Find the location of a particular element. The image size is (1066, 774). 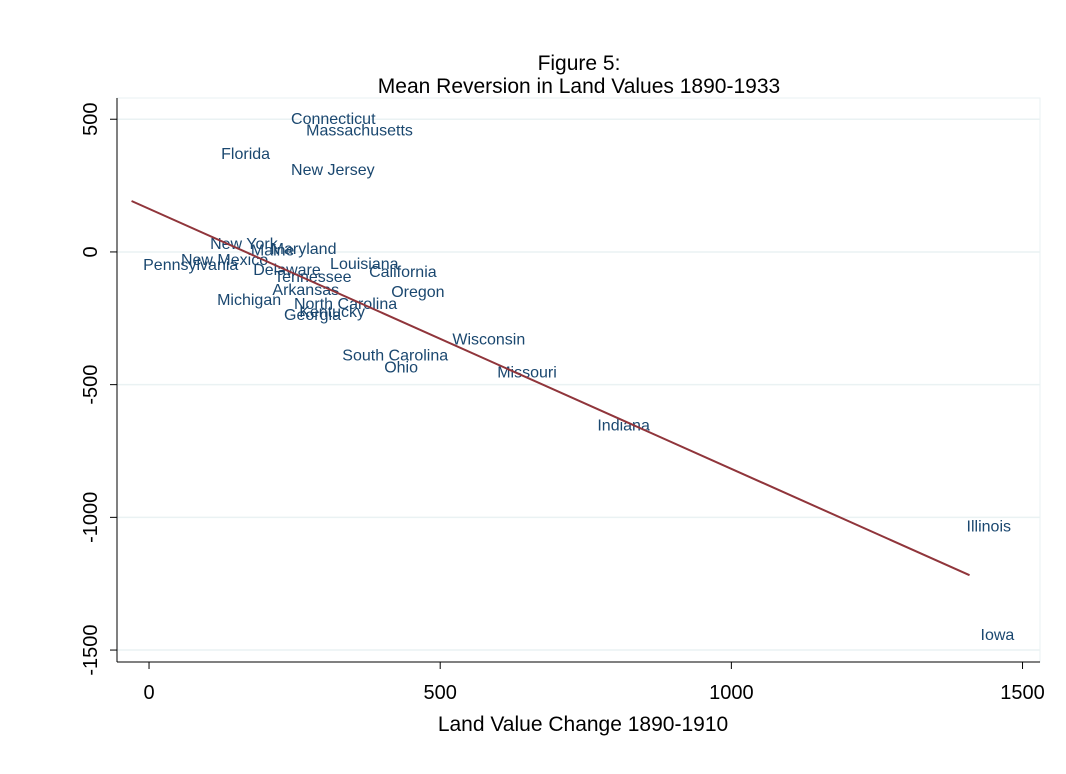

point-label: Massachusetts is located at coordinates (359, 130).